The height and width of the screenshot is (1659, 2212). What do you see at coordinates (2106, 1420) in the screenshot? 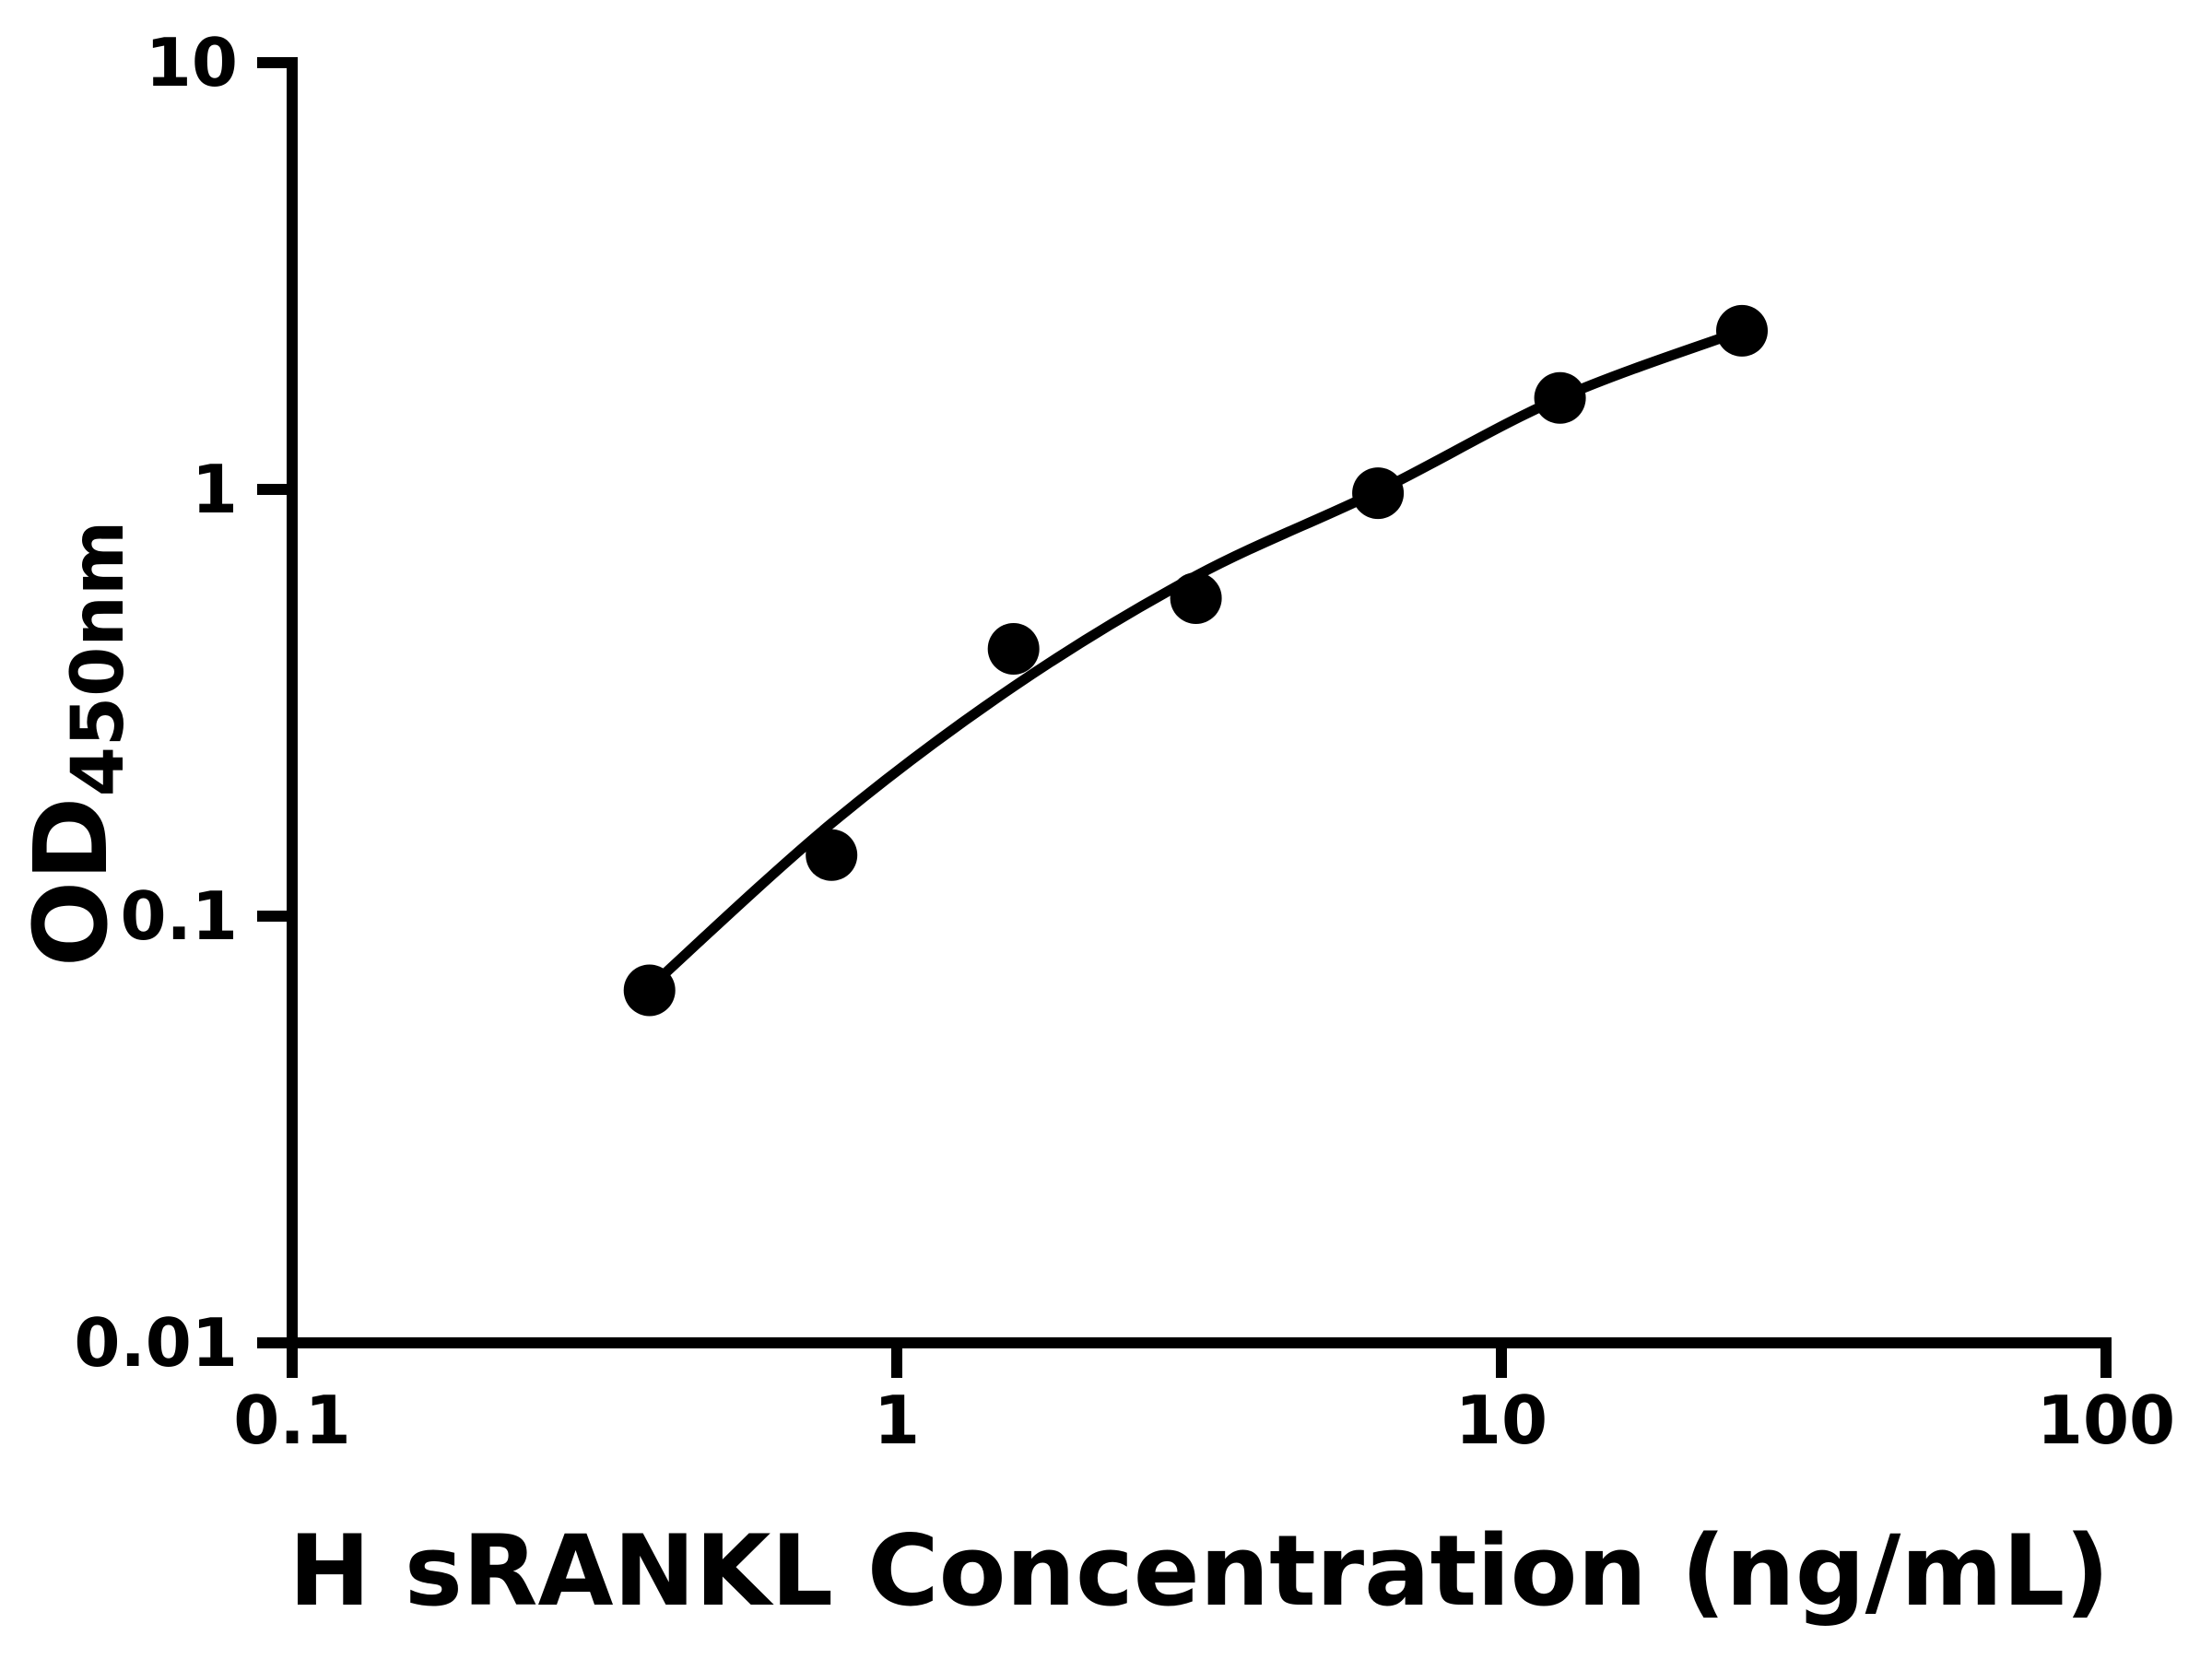
I see `x-tick-label: 100` at bounding box center [2106, 1420].